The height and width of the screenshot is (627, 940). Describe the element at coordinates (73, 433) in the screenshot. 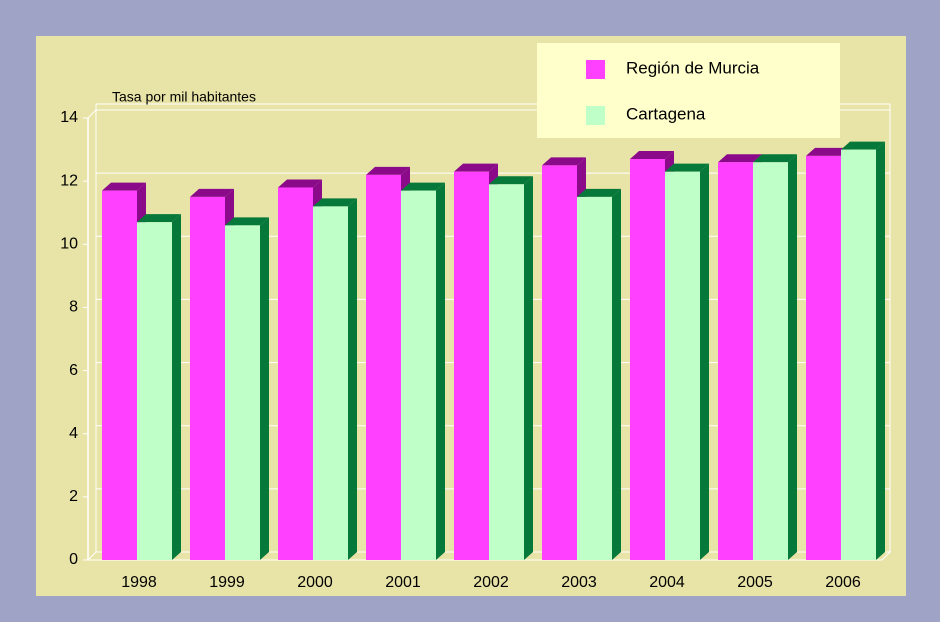

I see `y-tick-label: 4` at that location.